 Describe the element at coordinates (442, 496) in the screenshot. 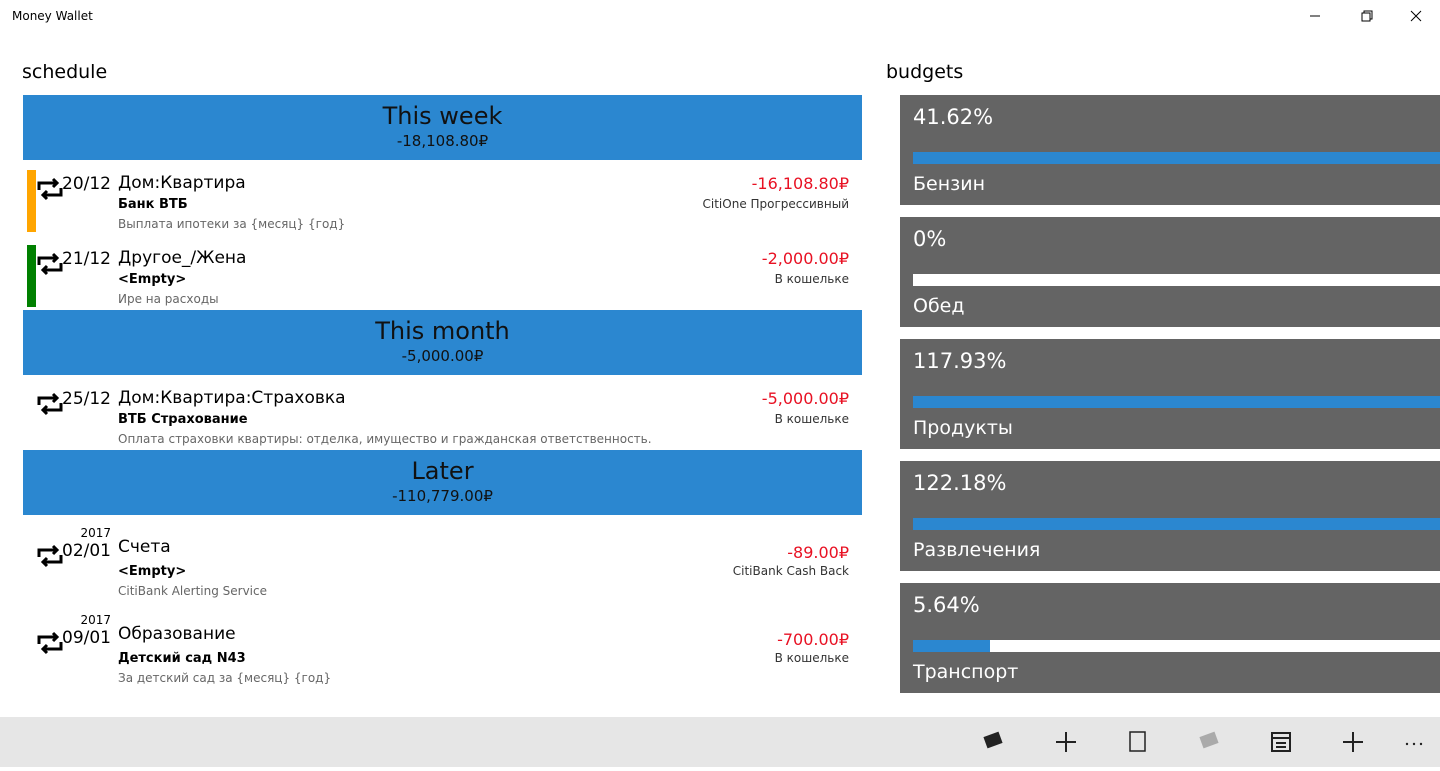

I see `group-total: -110,779.00₽` at that location.